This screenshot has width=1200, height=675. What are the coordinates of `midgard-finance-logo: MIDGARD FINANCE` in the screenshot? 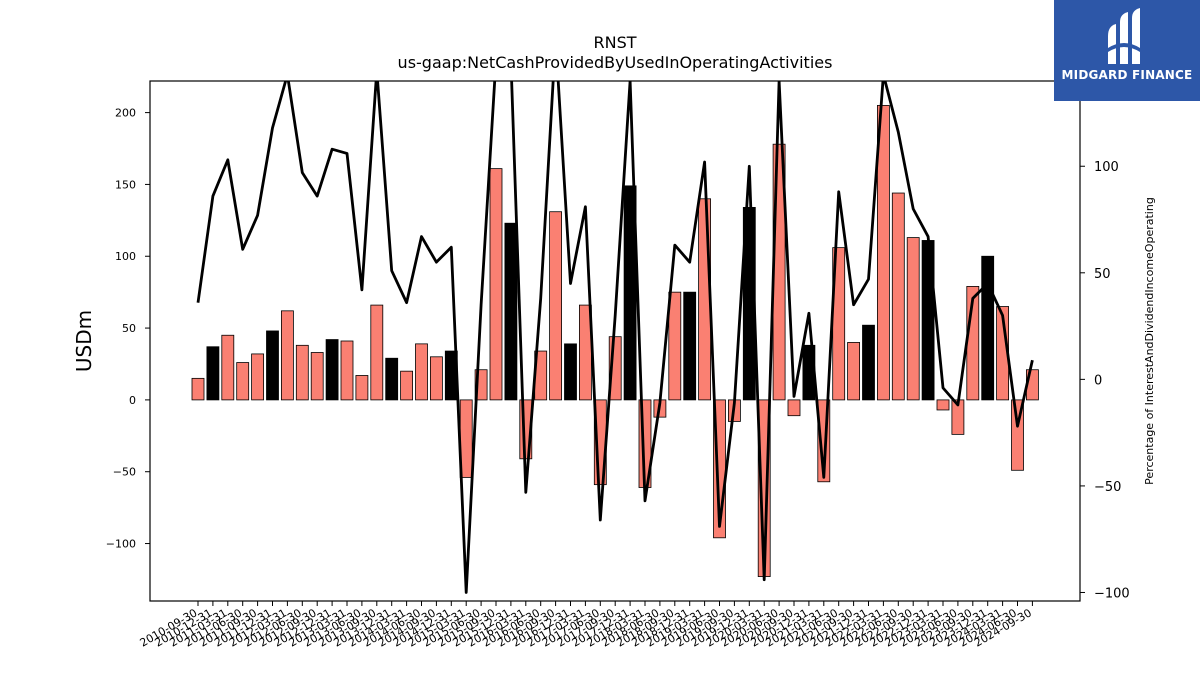 It's located at (1127, 50).